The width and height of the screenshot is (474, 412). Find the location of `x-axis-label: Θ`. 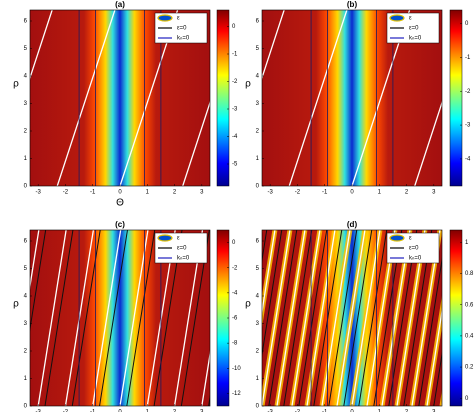

x-axis-label: Θ is located at coordinates (120, 203).